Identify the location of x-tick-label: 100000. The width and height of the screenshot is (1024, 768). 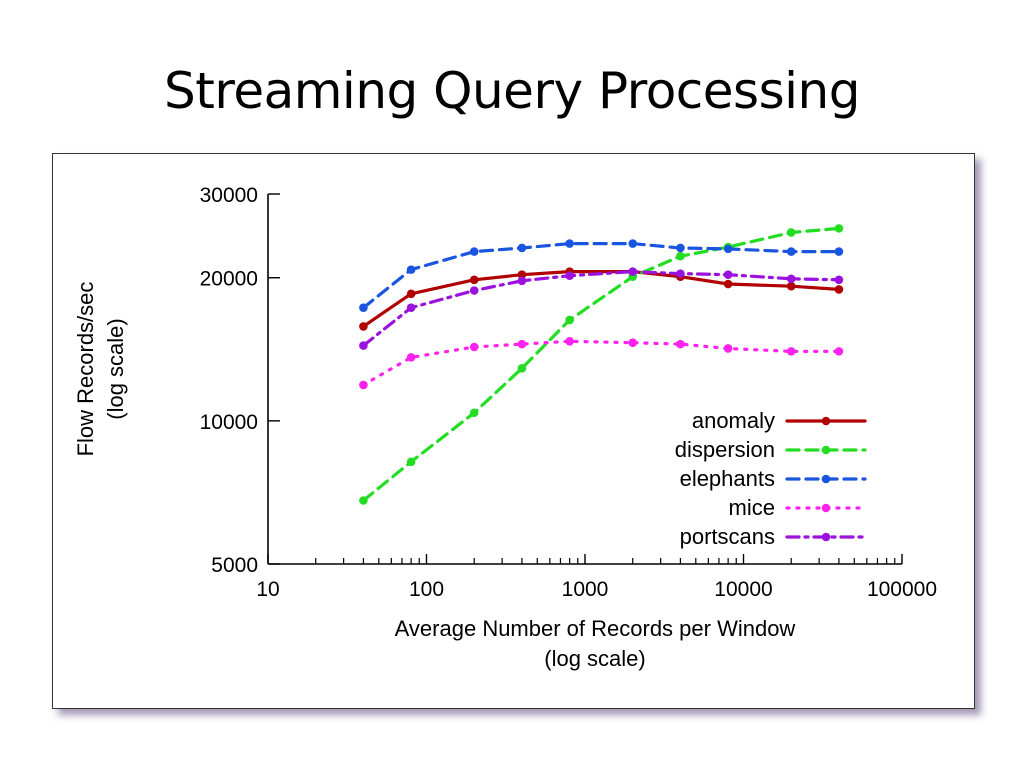
(902, 589).